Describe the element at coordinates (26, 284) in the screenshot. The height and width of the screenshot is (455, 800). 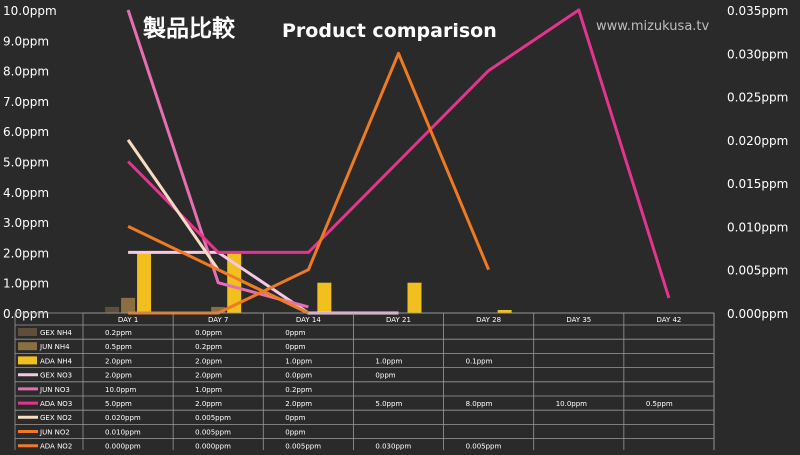
I see `y-left-tick-label: 1.0ppm` at that location.